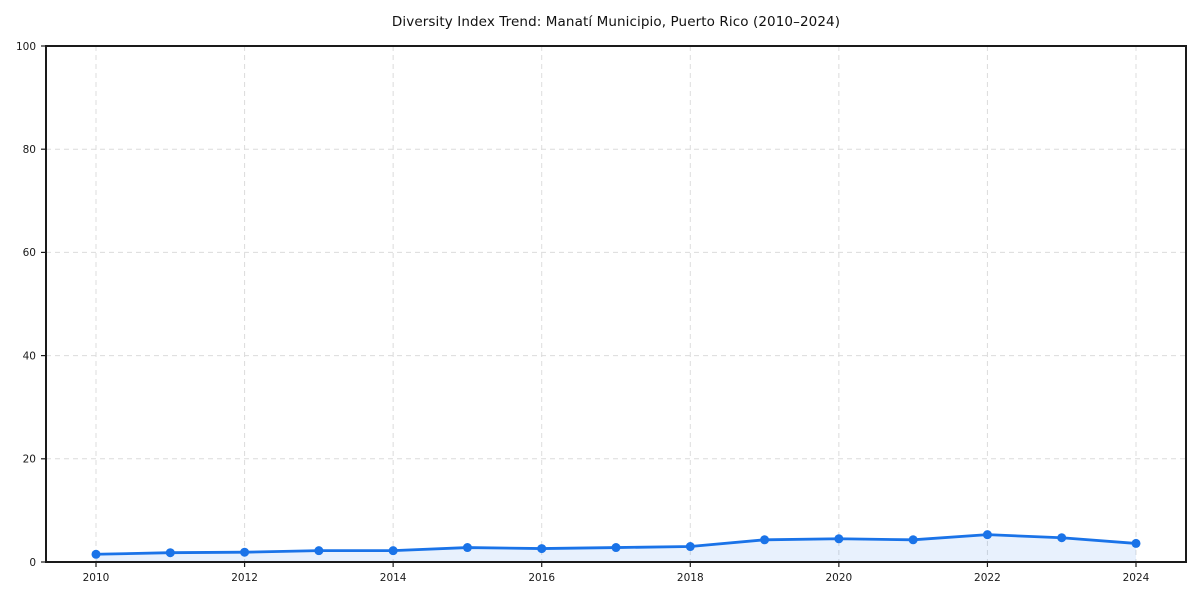 The image size is (1200, 600). I want to click on data-point-2013, so click(319, 551).